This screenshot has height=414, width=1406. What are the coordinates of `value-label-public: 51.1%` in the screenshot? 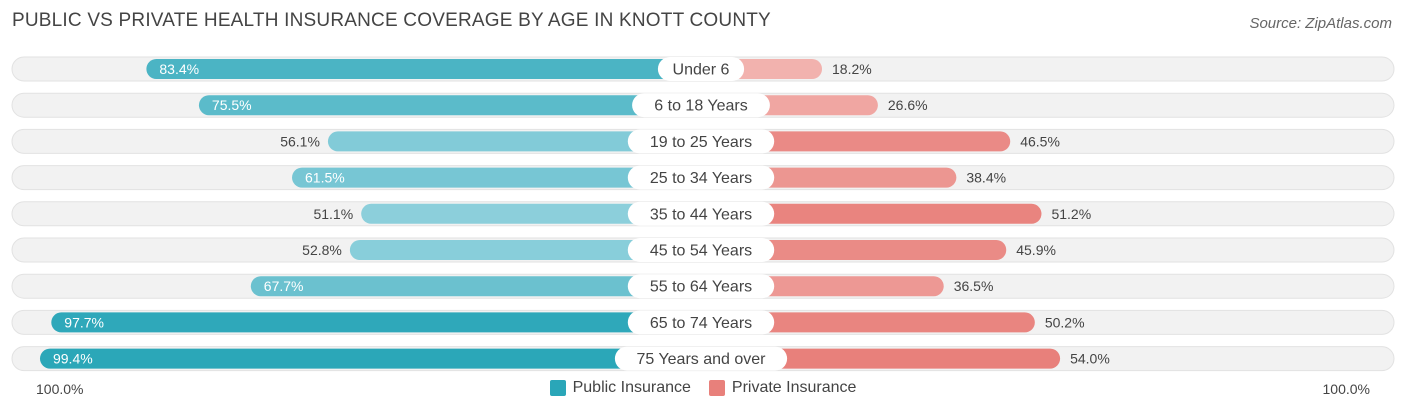 It's located at (333, 214).